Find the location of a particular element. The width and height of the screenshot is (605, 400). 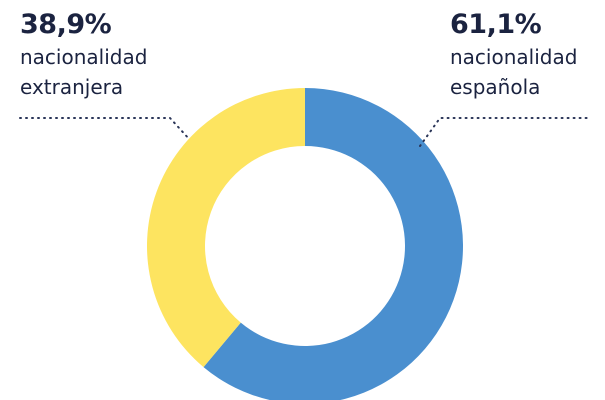

value-label: 61,1% is located at coordinates (496, 24).